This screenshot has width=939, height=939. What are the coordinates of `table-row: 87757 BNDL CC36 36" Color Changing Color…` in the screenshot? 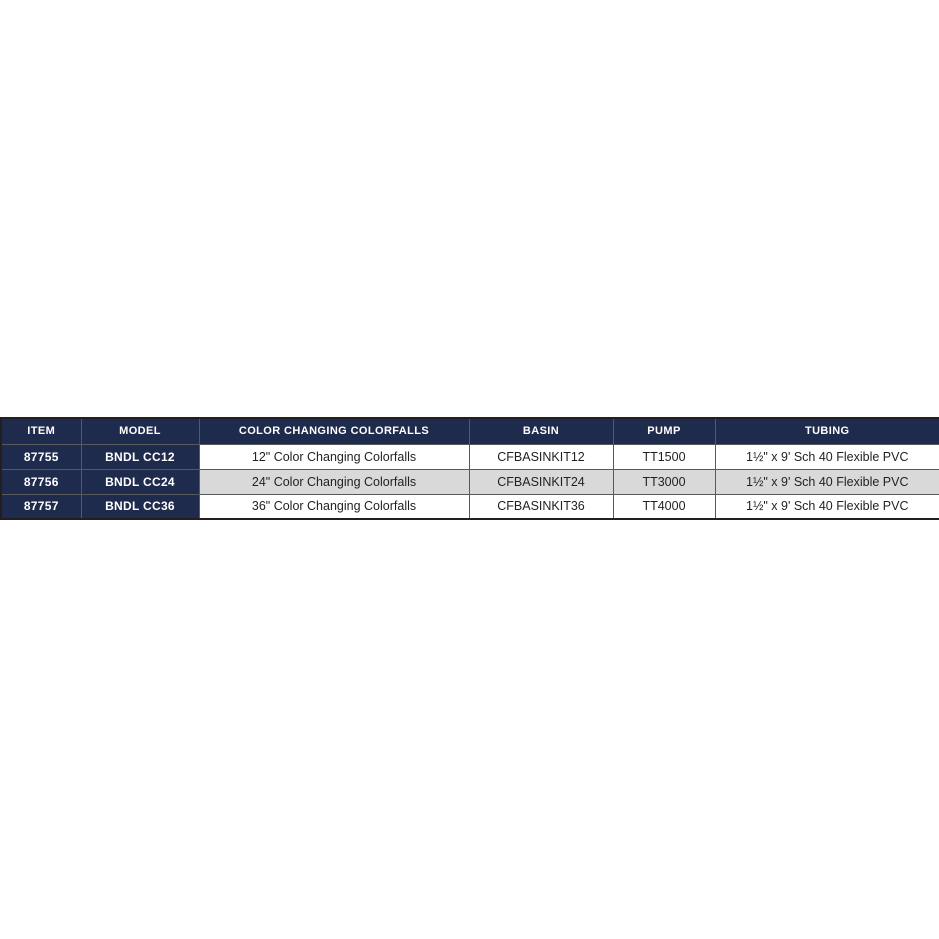 It's located at (469, 506).